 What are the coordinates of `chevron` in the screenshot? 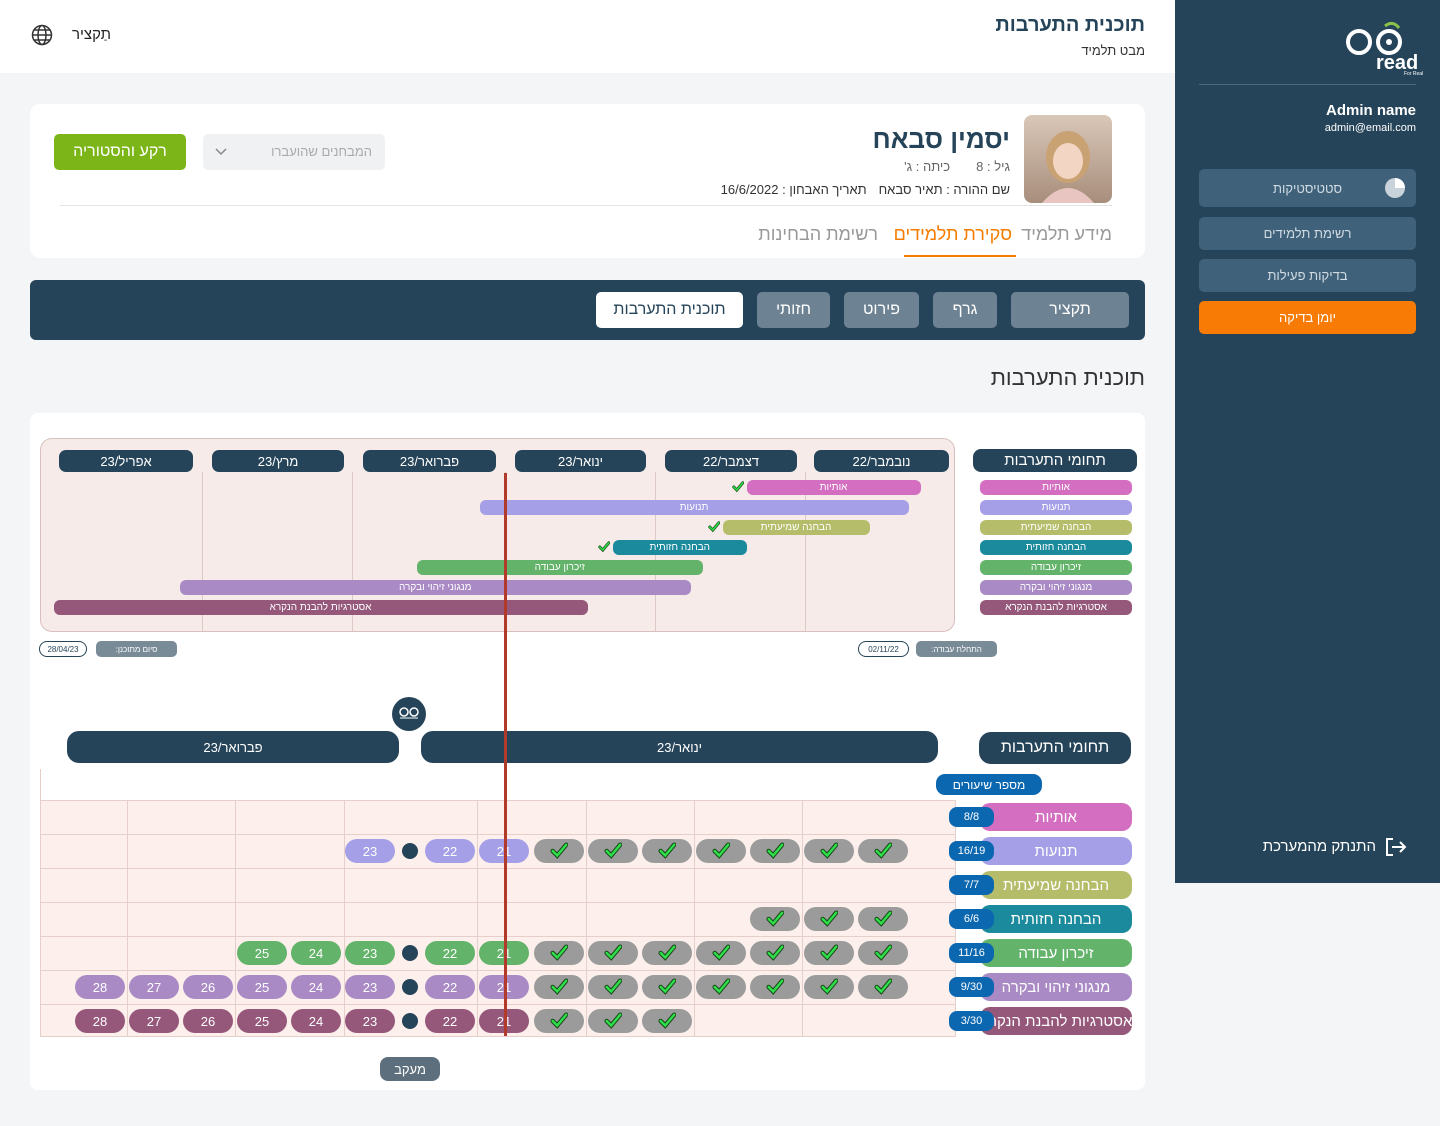 It's located at (221, 152).